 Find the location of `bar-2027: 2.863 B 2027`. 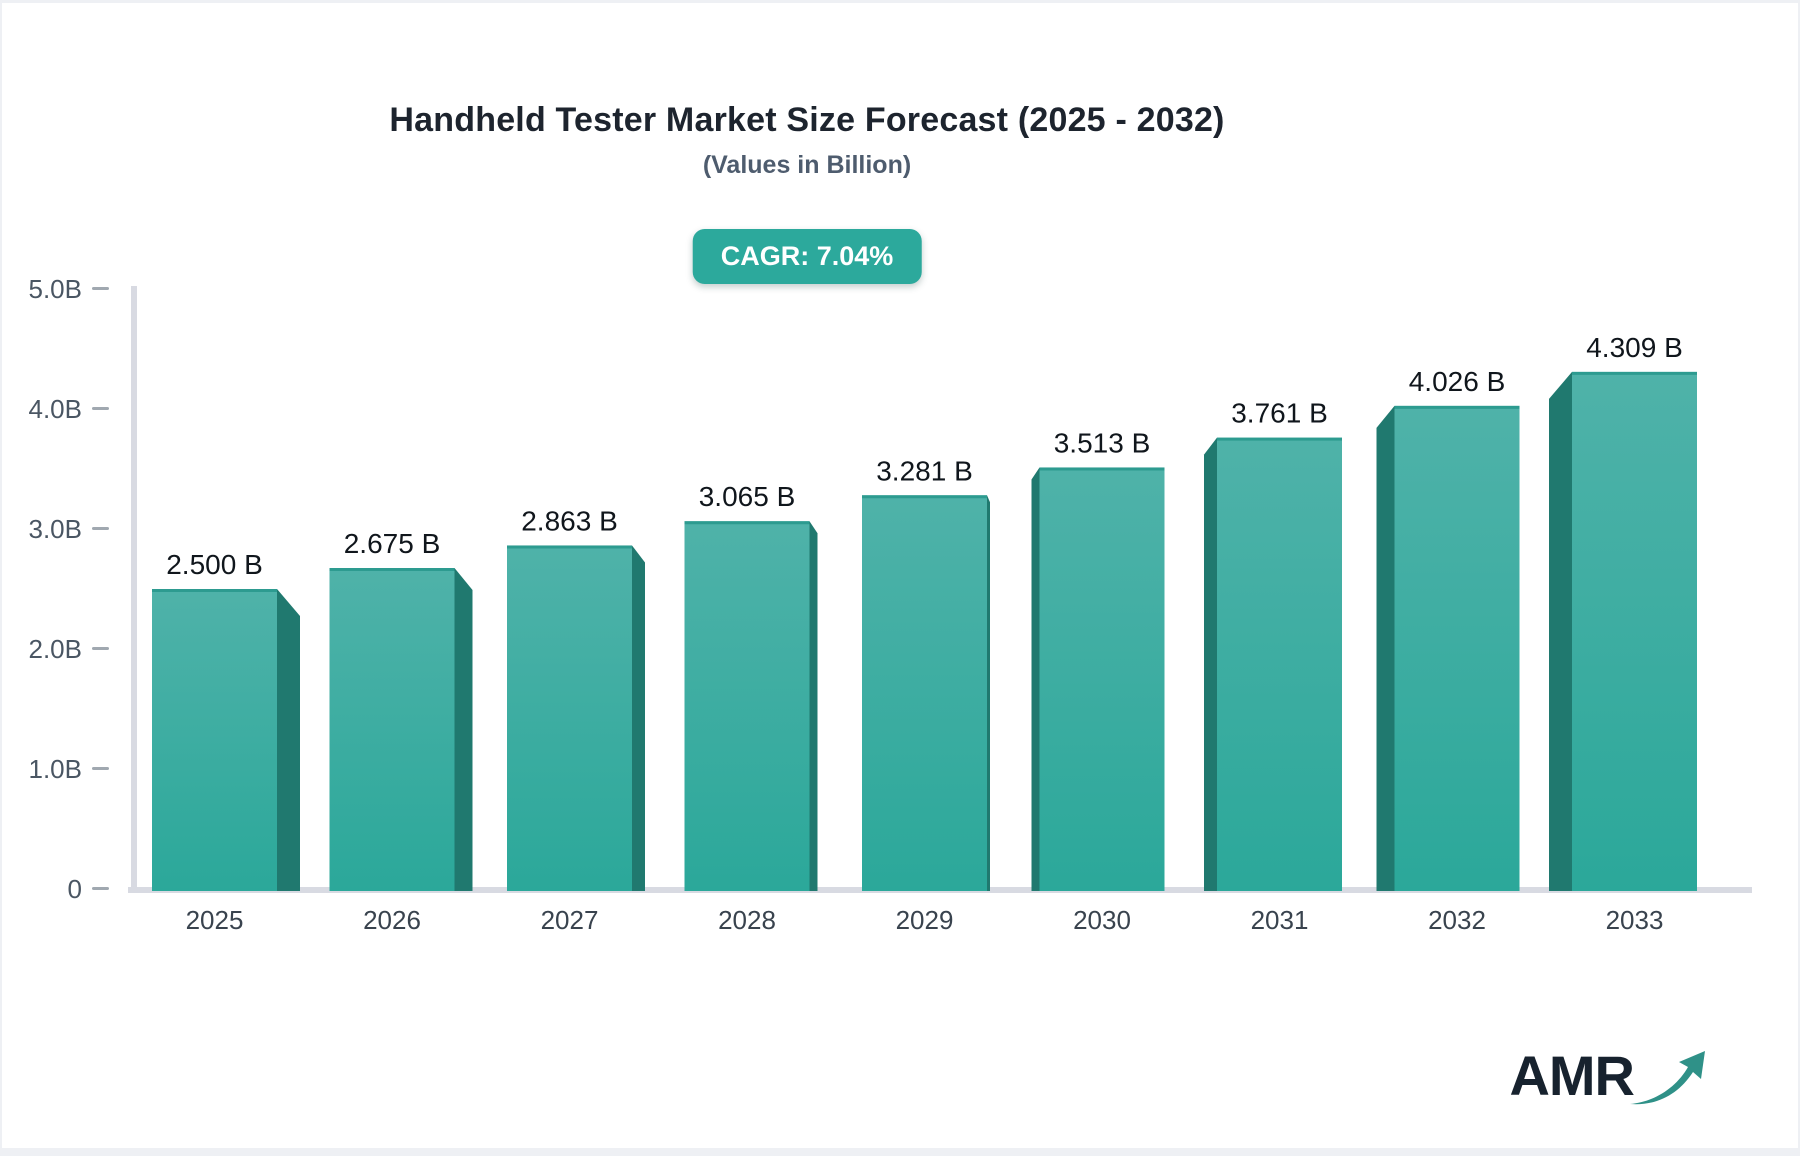

bar-2027: 2.863 B 2027 is located at coordinates (576, 720).